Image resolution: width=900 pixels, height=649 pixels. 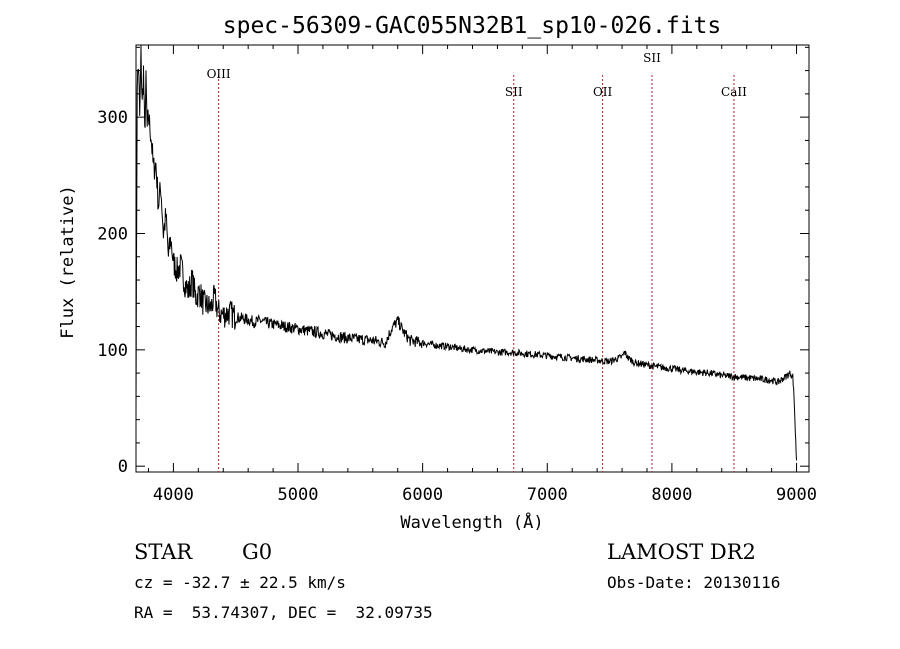 What do you see at coordinates (257, 552) in the screenshot?
I see `object-subclass: G0` at bounding box center [257, 552].